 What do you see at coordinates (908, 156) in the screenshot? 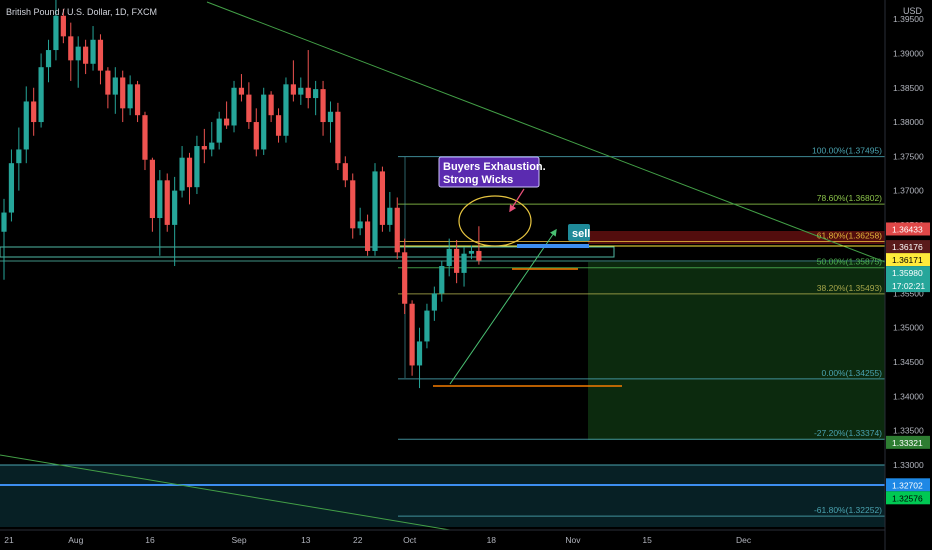
I see `price-tick-label: 1.37500` at bounding box center [908, 156].